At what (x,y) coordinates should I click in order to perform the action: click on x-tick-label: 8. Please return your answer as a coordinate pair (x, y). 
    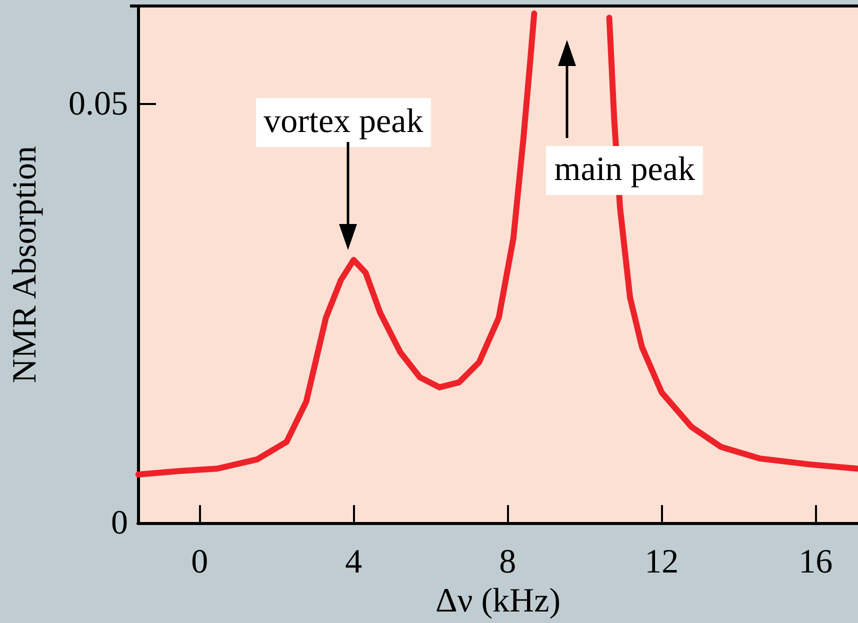
    Looking at the image, I should click on (507, 562).